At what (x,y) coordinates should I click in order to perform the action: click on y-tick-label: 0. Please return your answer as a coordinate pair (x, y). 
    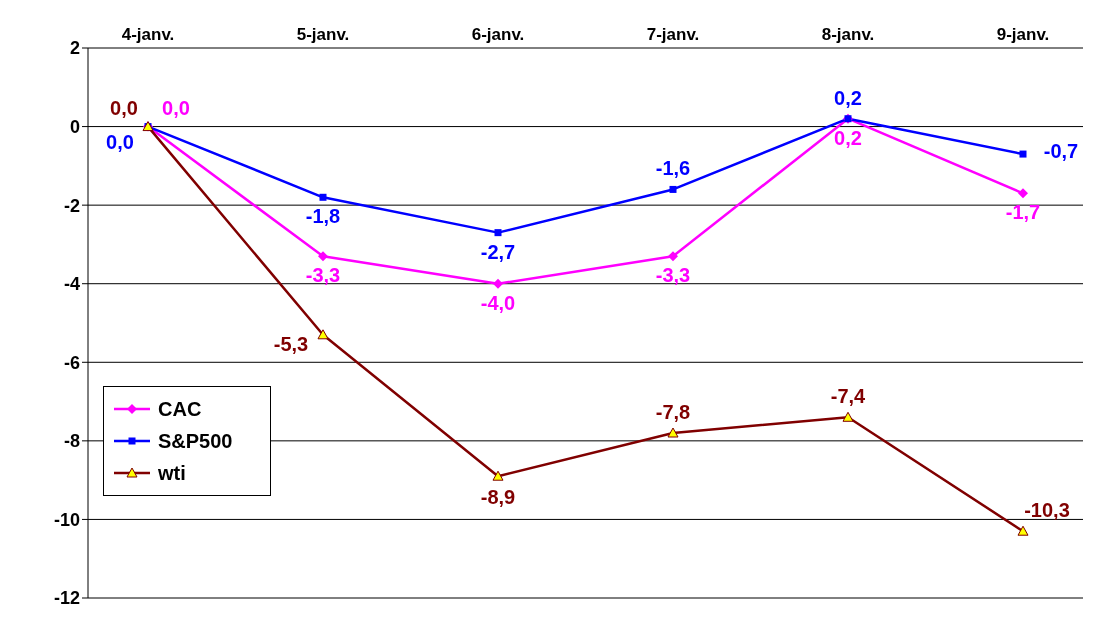
    Looking at the image, I should click on (74, 126).